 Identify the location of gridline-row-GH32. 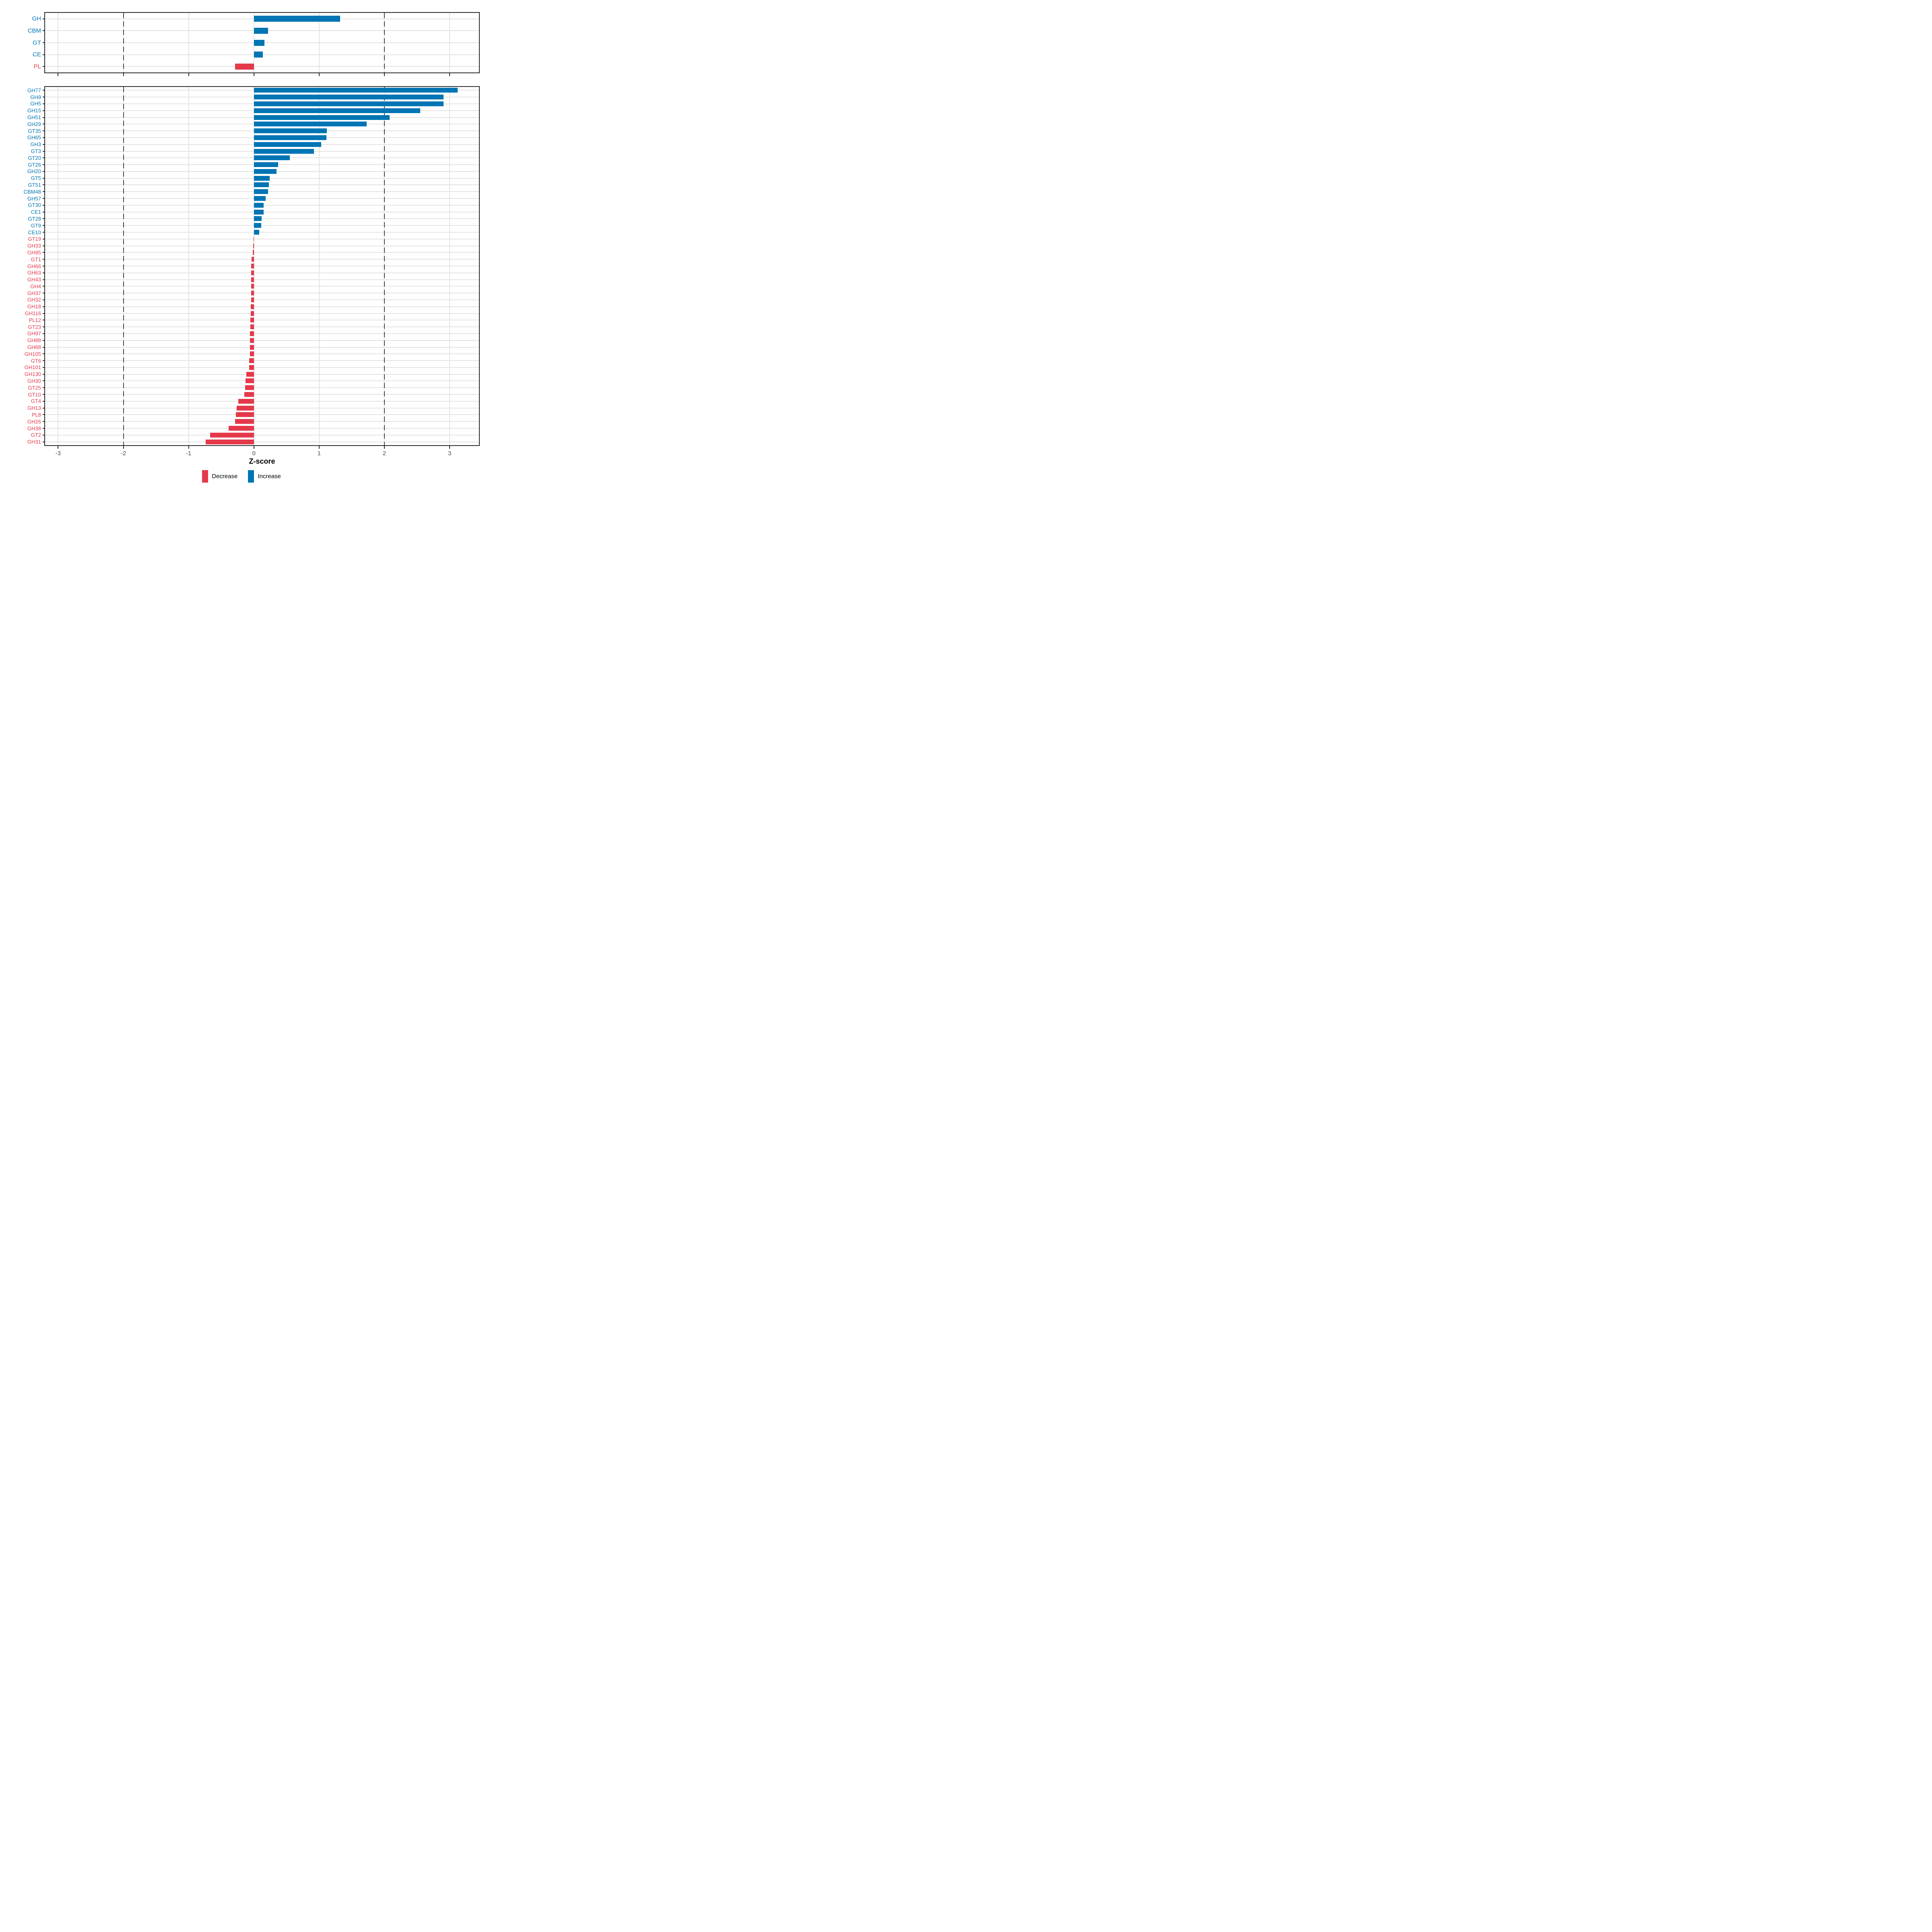
(262, 299).